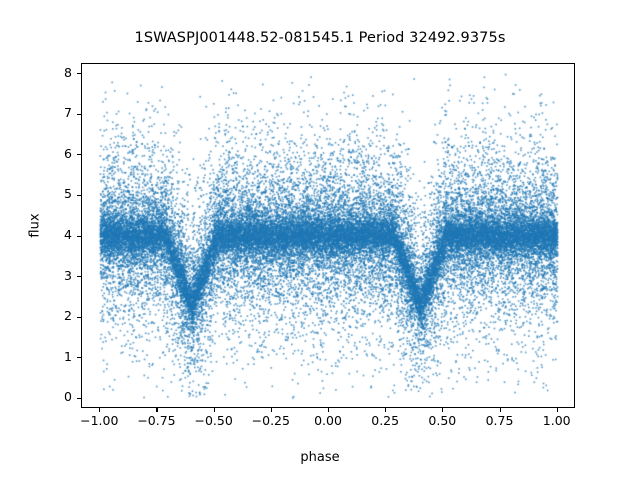  Describe the element at coordinates (68, 153) in the screenshot. I see `y-tick-label: 6` at that location.